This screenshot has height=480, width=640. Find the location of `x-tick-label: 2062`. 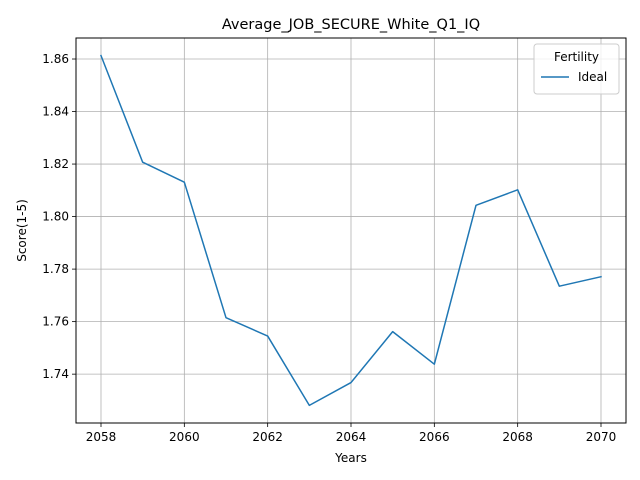

x-tick-label: 2062 is located at coordinates (267, 437).